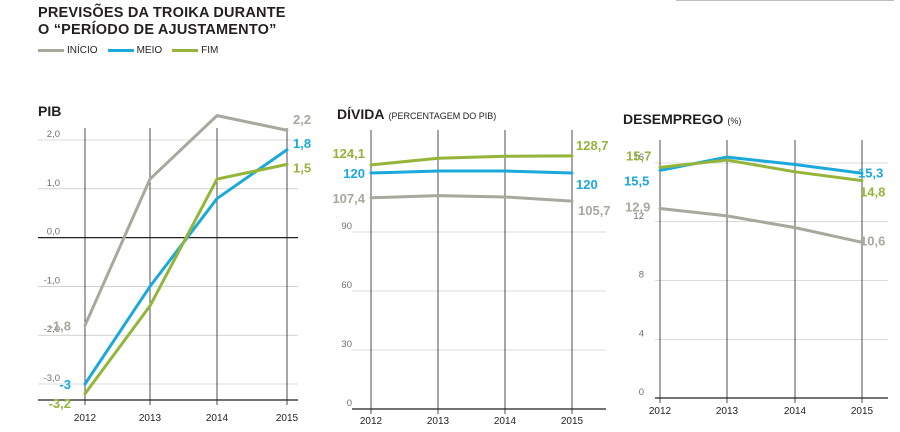 Image resolution: width=900 pixels, height=432 pixels. Describe the element at coordinates (872, 192) in the screenshot. I see `chart-3-series-fim-data-label: 14,8` at that location.